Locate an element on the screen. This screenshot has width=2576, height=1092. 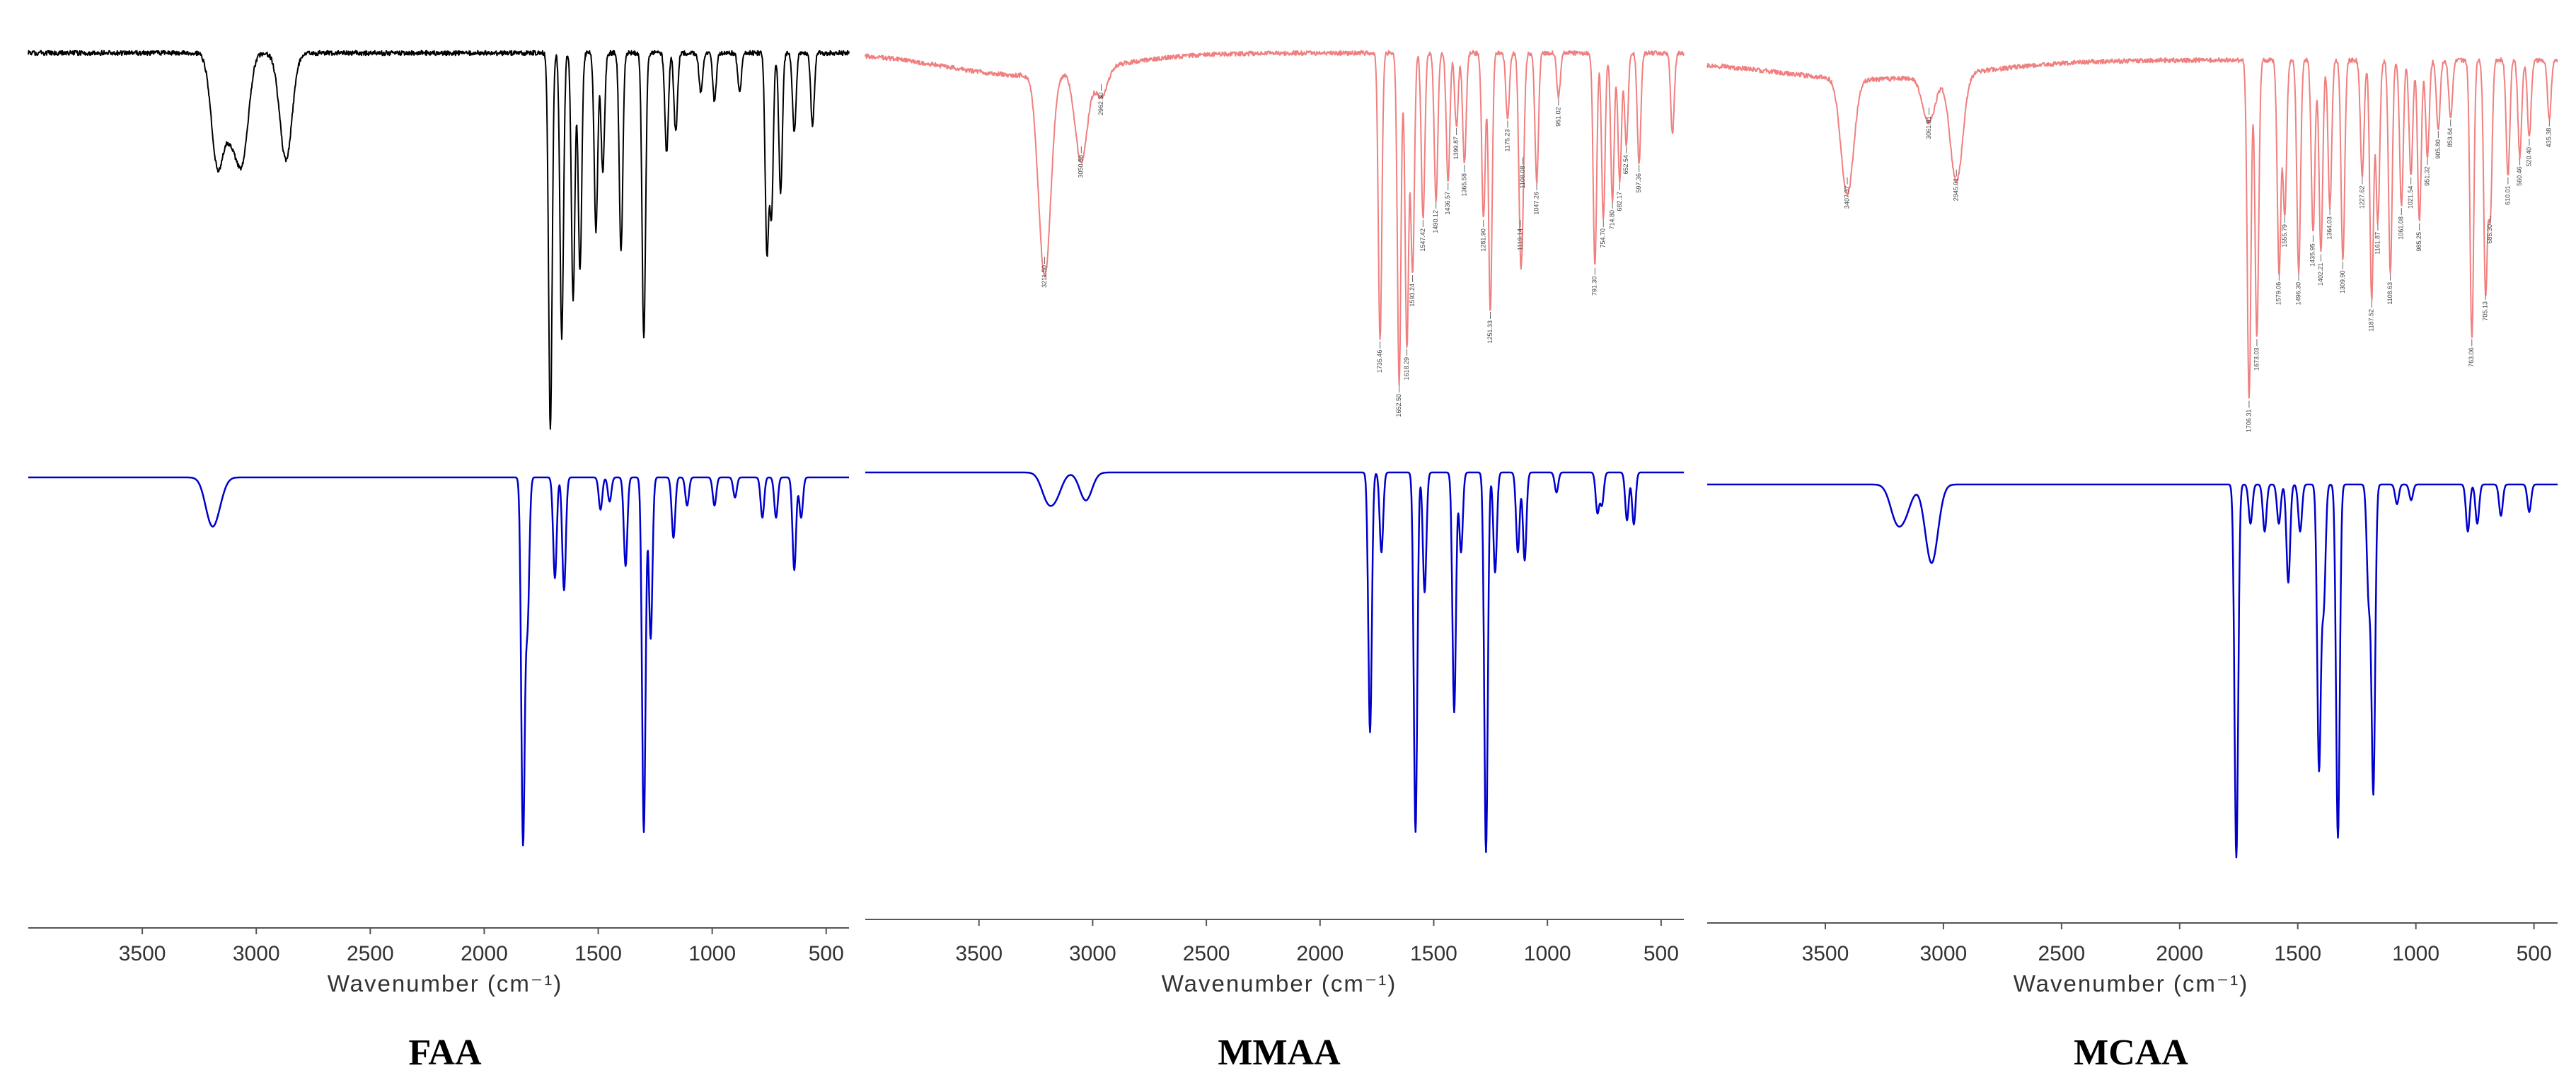
peak-annotation: 1281.90 is located at coordinates (1482, 240).